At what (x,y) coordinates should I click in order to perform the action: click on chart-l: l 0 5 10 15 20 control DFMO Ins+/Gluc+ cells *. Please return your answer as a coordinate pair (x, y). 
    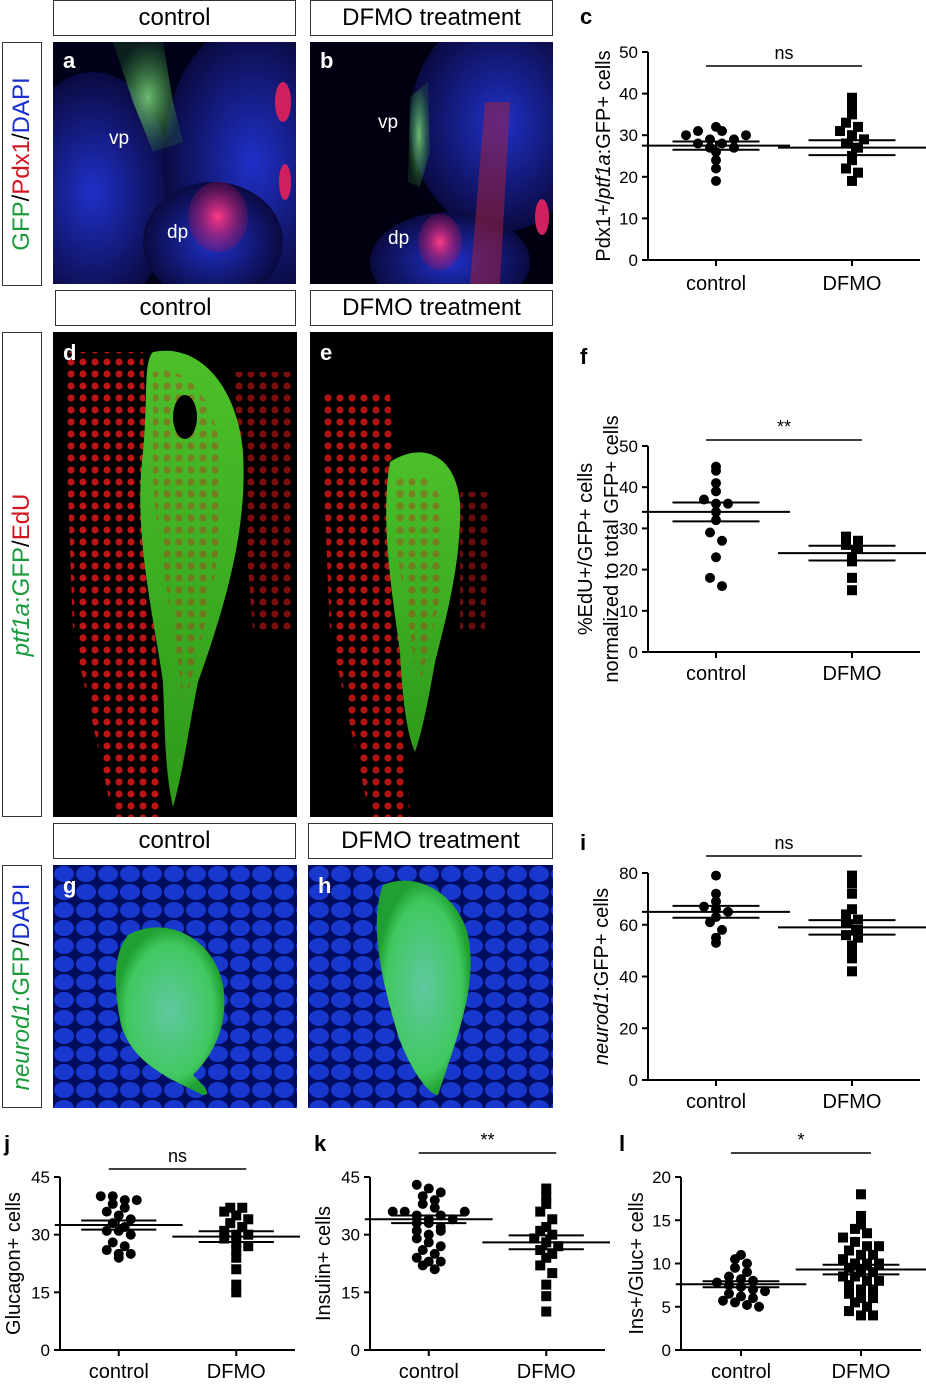
    Looking at the image, I should click on (772, 1256).